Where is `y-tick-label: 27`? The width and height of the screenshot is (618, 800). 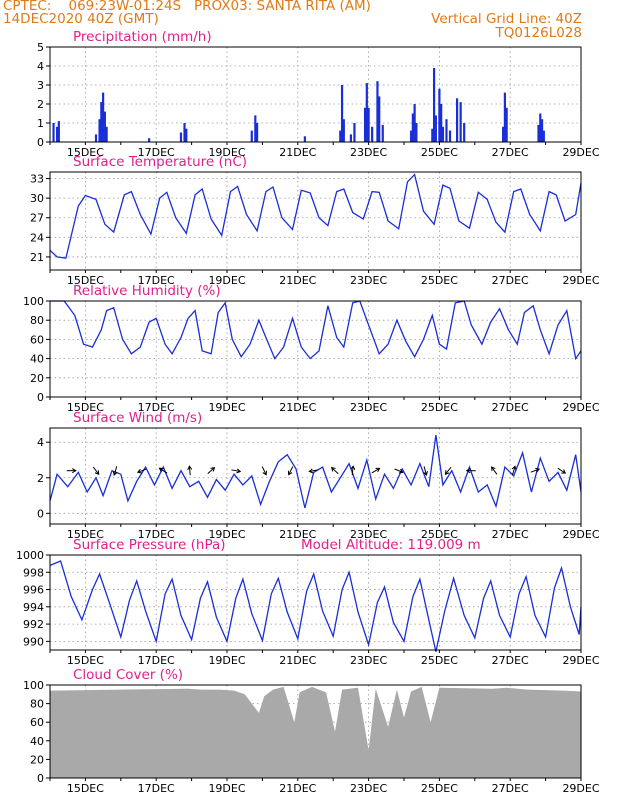
y-tick-label: 27 is located at coordinates (37, 218).